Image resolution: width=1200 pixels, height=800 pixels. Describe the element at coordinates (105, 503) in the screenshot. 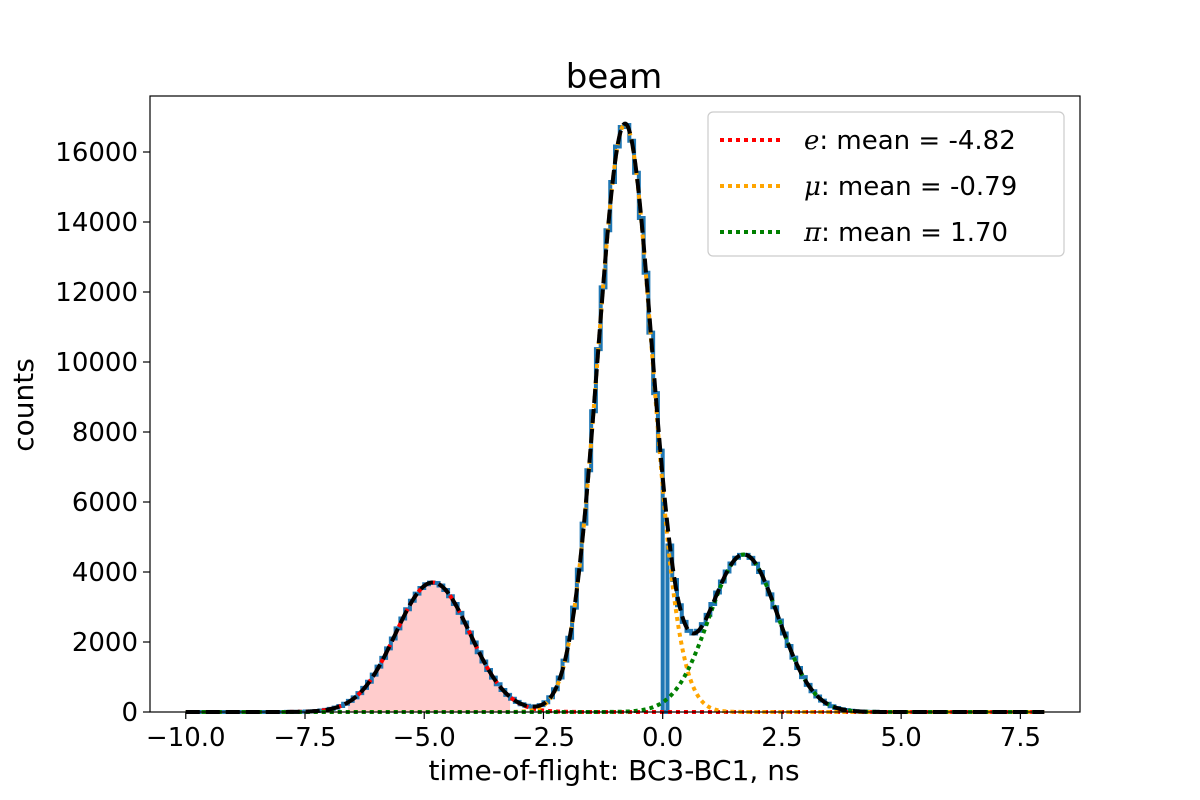

I see `y-tick-label: 6000` at that location.